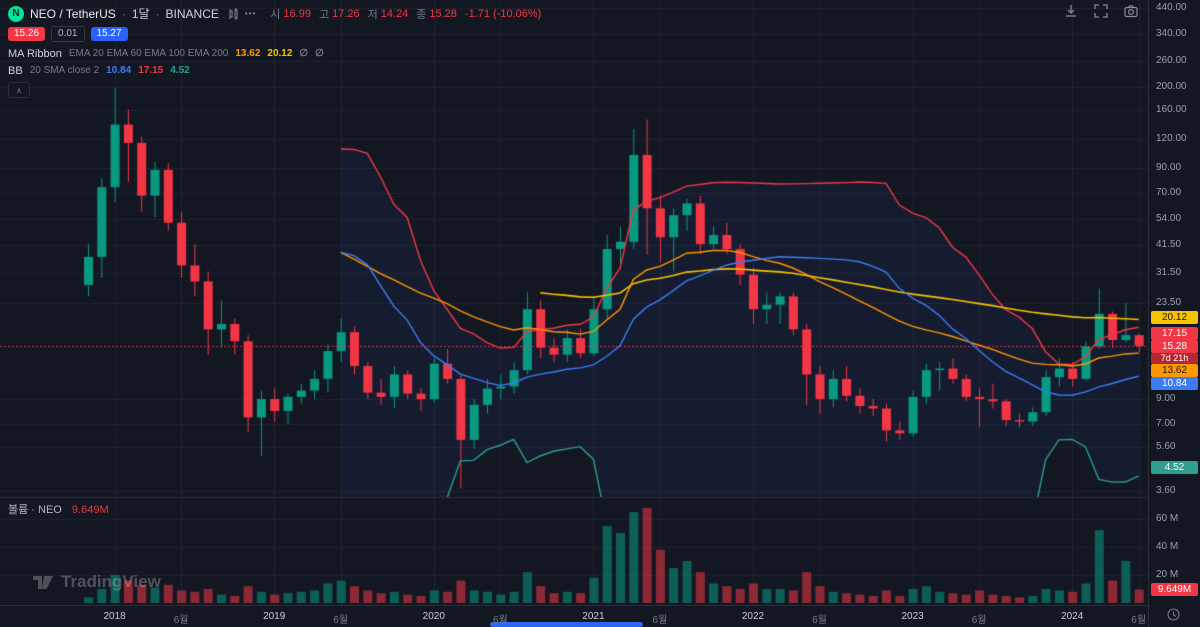  I want to click on quote-row: 15.26 0.01 15.27, so click(274, 33).